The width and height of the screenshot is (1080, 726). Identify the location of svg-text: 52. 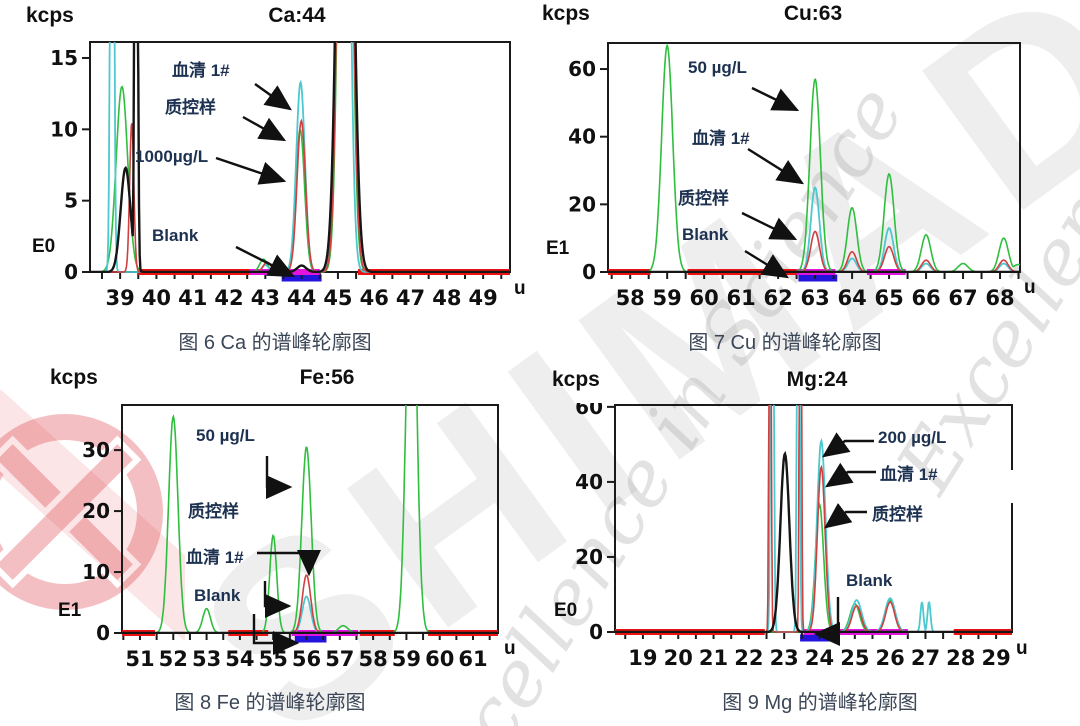
(173, 659).